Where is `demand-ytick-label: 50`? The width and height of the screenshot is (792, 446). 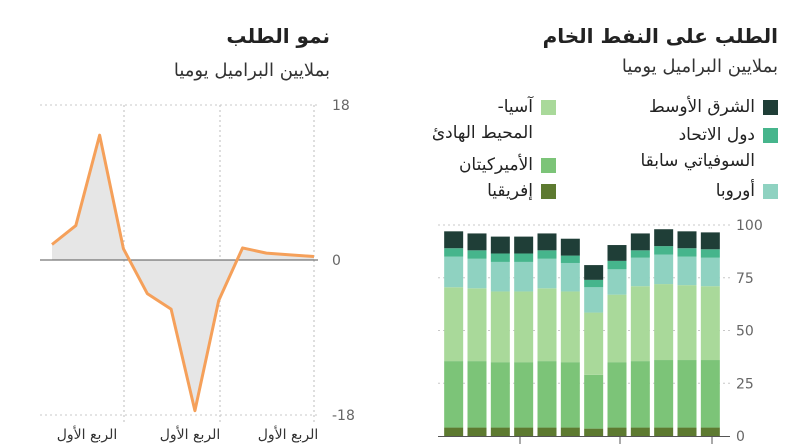 demand-ytick-label: 50 is located at coordinates (745, 332).